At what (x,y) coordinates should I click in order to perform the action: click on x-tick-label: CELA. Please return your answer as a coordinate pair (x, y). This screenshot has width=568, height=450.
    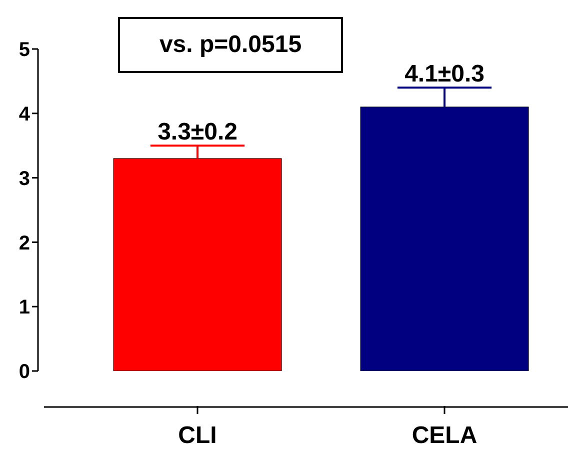
    Looking at the image, I should click on (445, 435).